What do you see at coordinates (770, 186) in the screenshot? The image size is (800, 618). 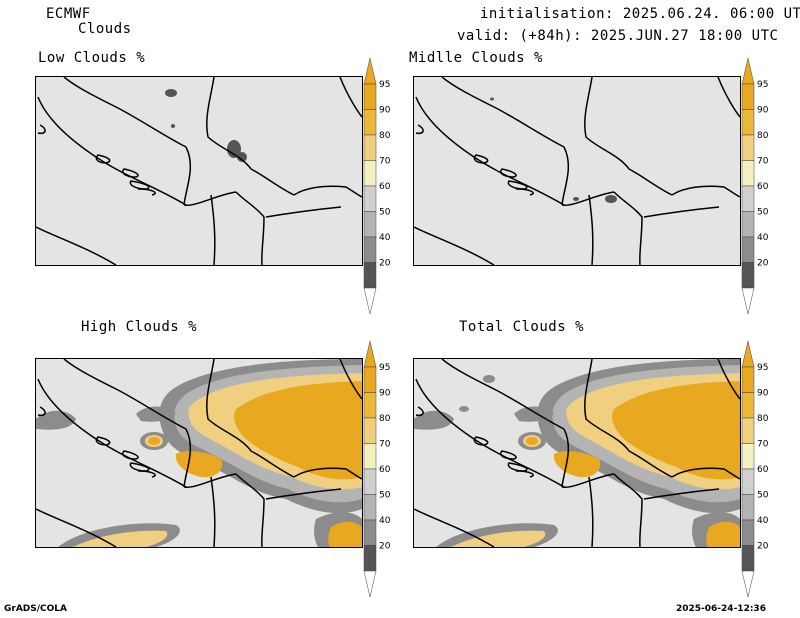 I see `colorbar-middle-clouds: 95 90 80 70 60 50 40 20` at bounding box center [770, 186].